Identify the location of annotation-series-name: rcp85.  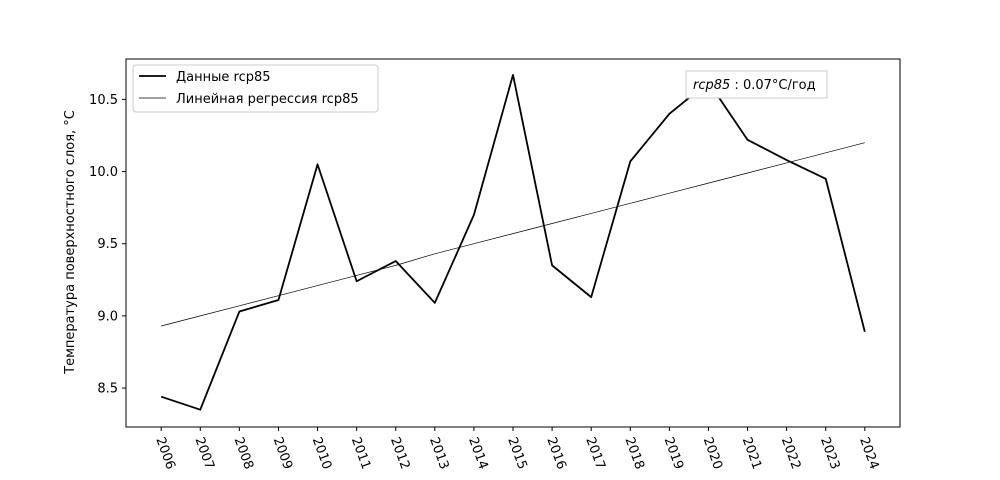
(711, 85).